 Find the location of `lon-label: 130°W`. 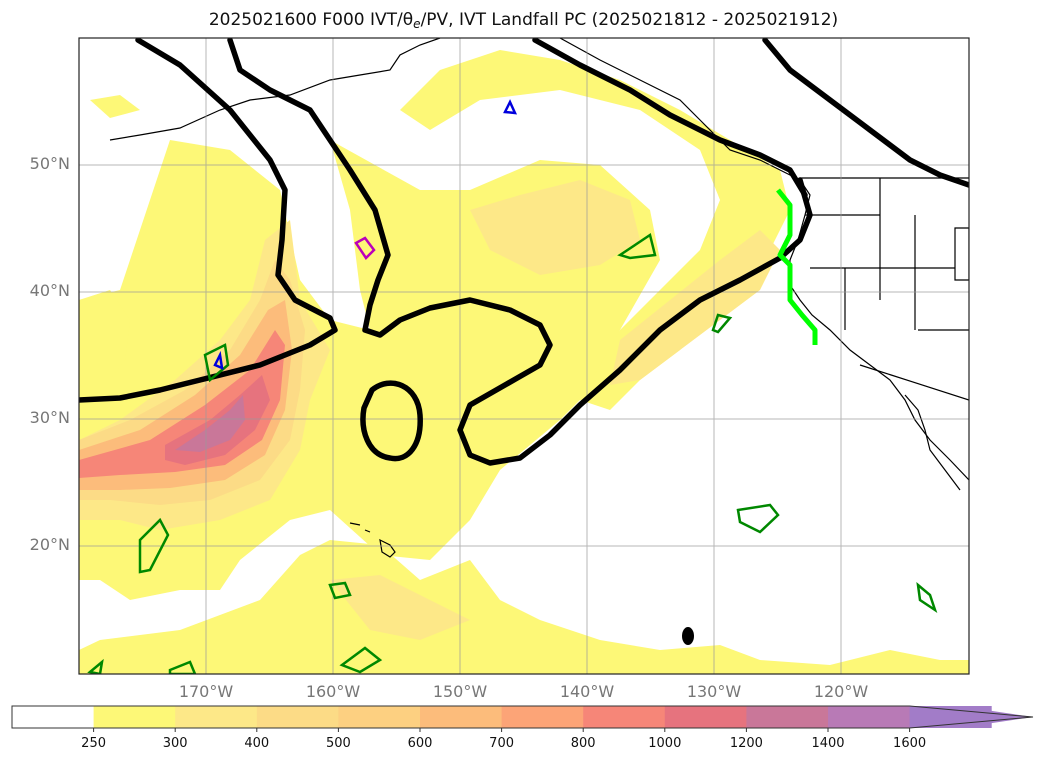

lon-label: 130°W is located at coordinates (714, 691).